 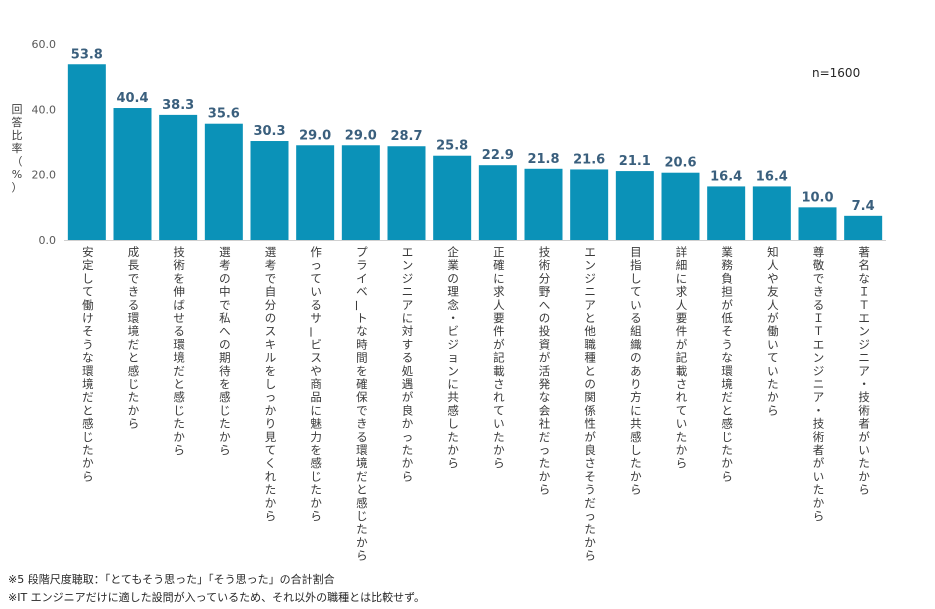 What do you see at coordinates (269, 131) in the screenshot?
I see `data-label: 30.3` at bounding box center [269, 131].